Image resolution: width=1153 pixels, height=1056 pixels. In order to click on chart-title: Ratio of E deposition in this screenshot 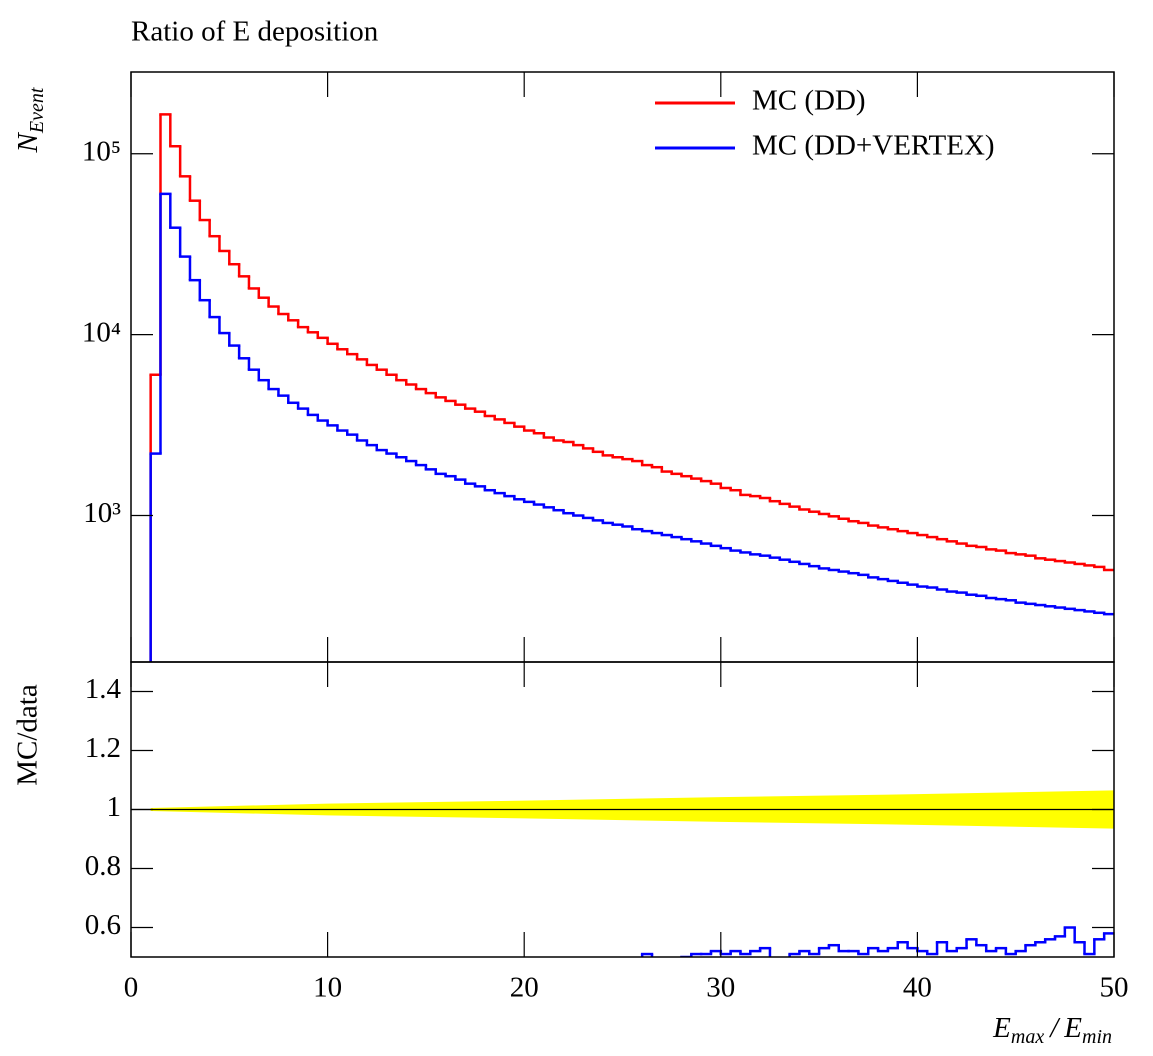, I will do `click(255, 32)`.